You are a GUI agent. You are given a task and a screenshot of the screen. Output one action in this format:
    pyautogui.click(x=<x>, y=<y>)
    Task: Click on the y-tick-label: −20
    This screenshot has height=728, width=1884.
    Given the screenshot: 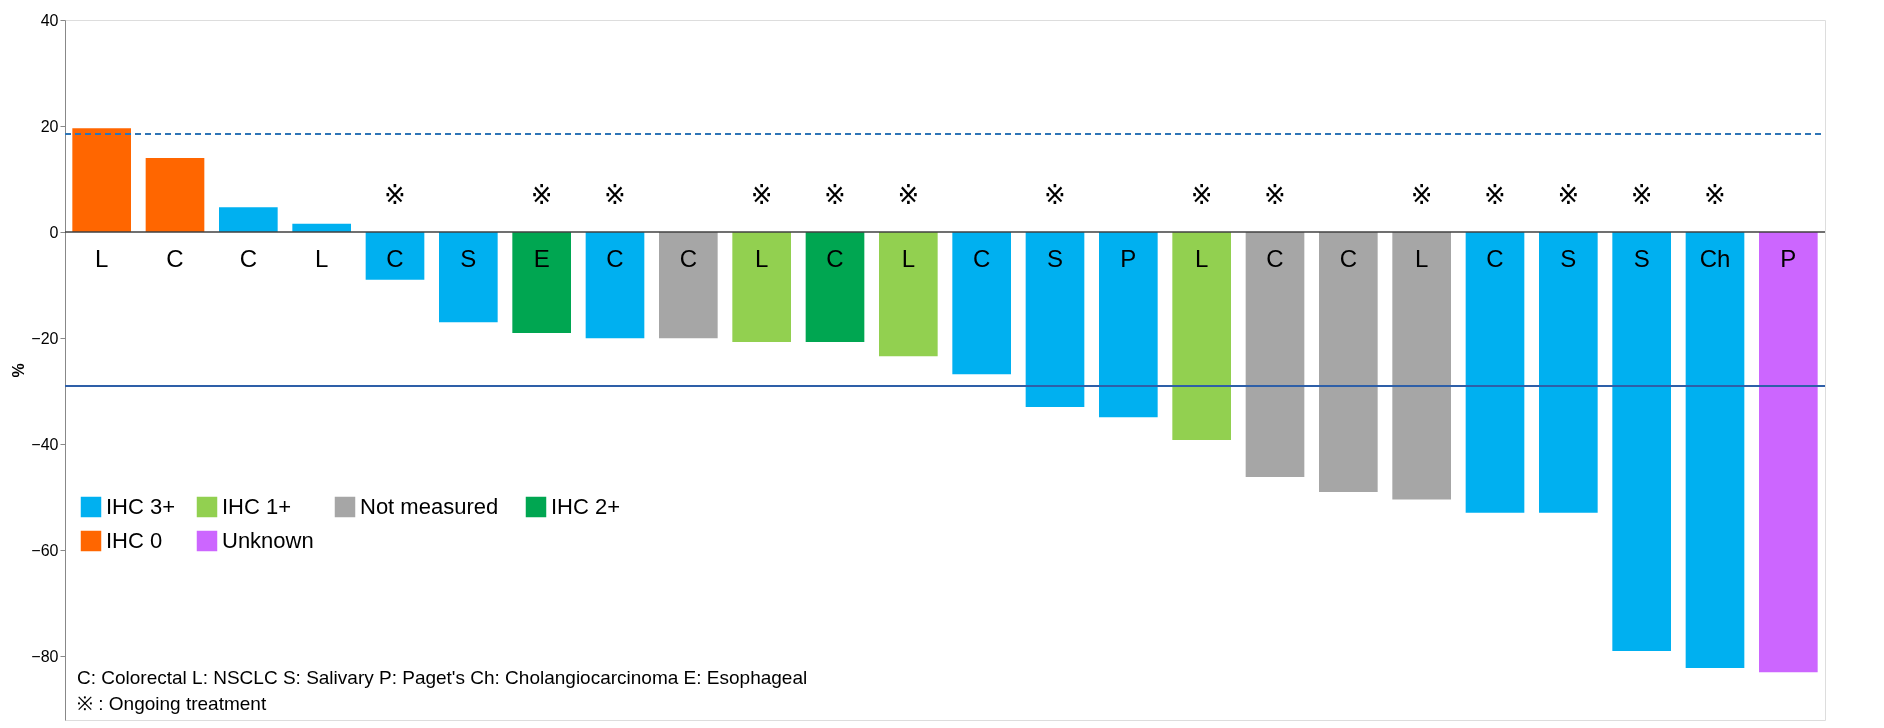 What is the action you would take?
    pyautogui.click(x=45, y=338)
    